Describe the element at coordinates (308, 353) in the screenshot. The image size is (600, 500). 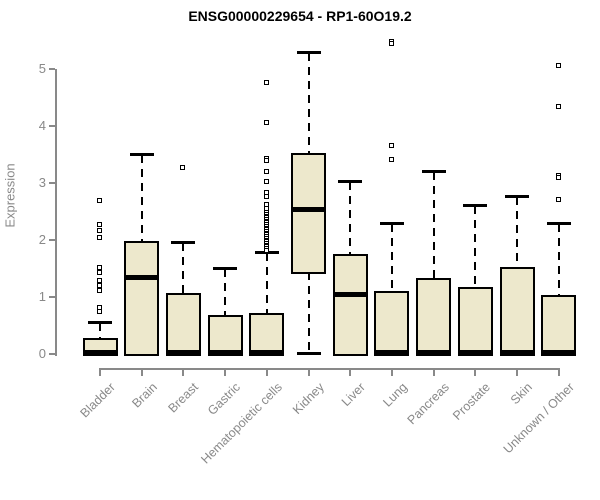
I see `lower-whisker-cap` at that location.